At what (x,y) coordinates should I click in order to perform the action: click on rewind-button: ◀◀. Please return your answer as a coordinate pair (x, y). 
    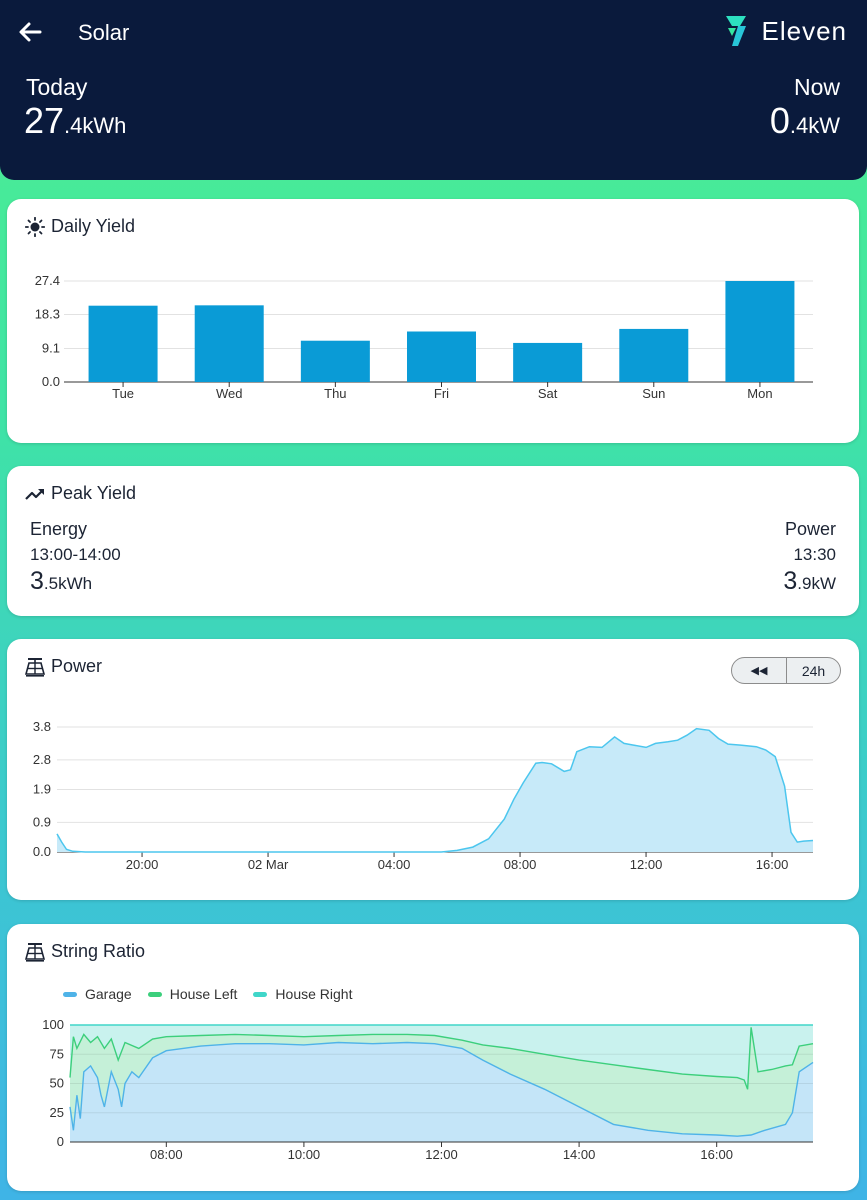
    Looking at the image, I should click on (759, 671).